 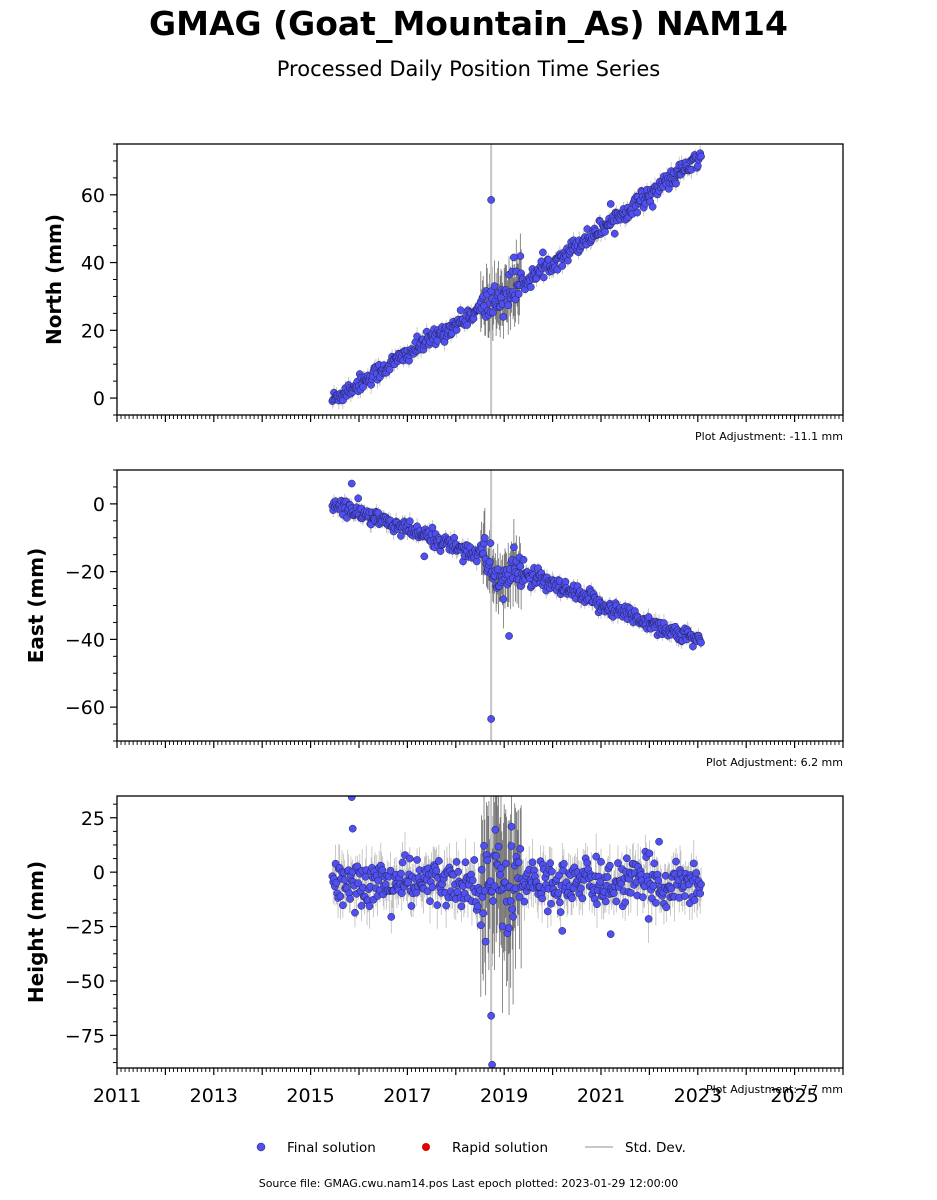 I want to click on x-tick-label: 2011, so click(x=117, y=1096).